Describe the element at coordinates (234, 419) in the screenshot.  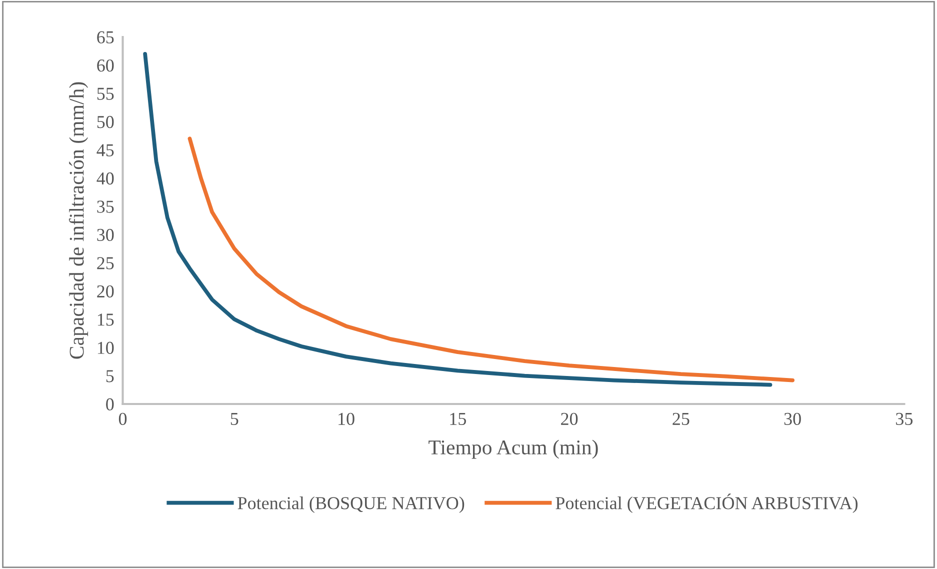
I see `x-tick-label: 5` at that location.